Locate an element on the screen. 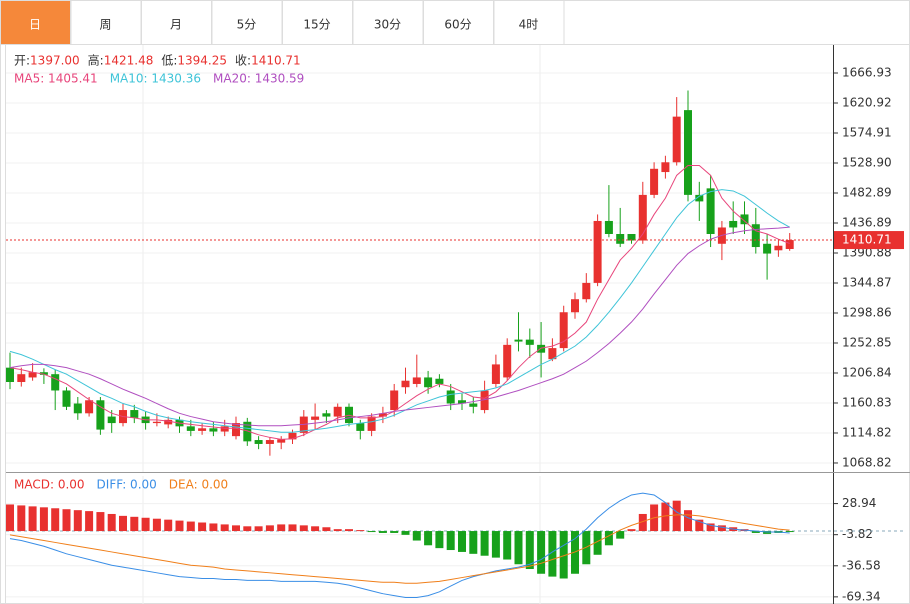 The width and height of the screenshot is (910, 604). tab-label: 30分 is located at coordinates (387, 25).